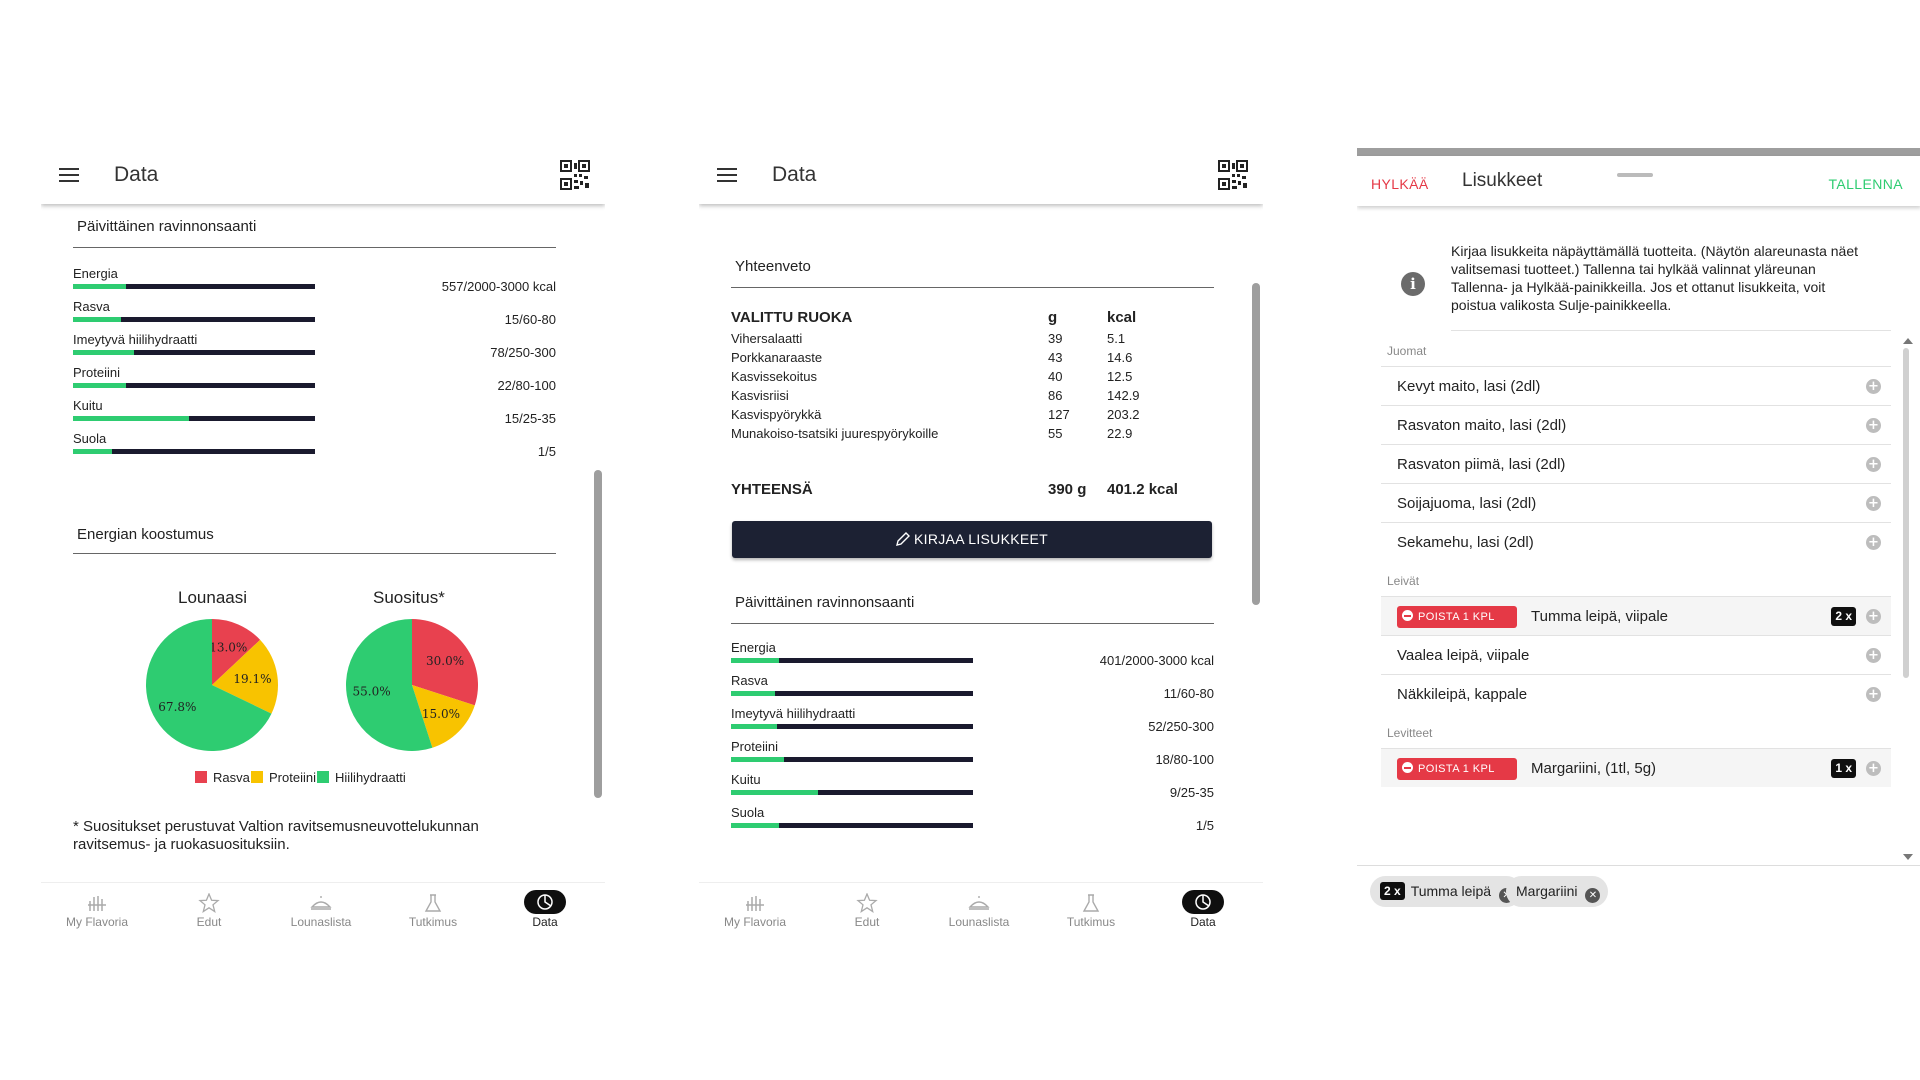 The height and width of the screenshot is (1080, 1920). Describe the element at coordinates (1636, 654) in the screenshot. I see `side-dish-item: Vaalea leipä, viipale +` at that location.